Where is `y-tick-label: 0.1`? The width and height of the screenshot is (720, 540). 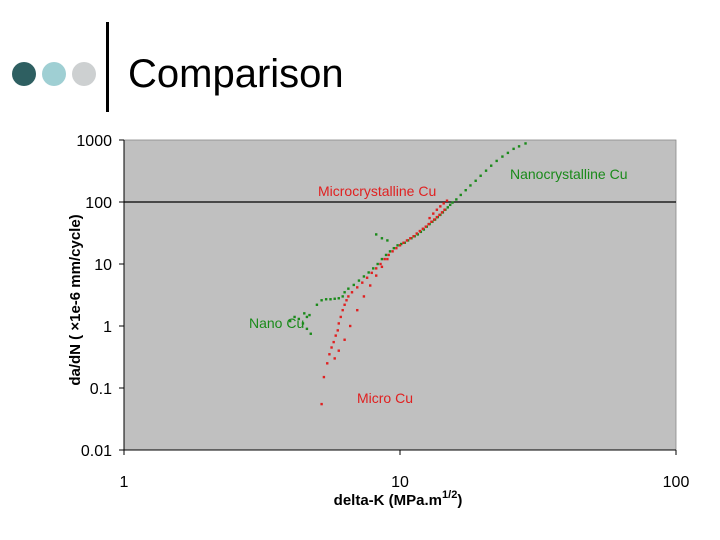
y-tick-label: 0.1 is located at coordinates (101, 389).